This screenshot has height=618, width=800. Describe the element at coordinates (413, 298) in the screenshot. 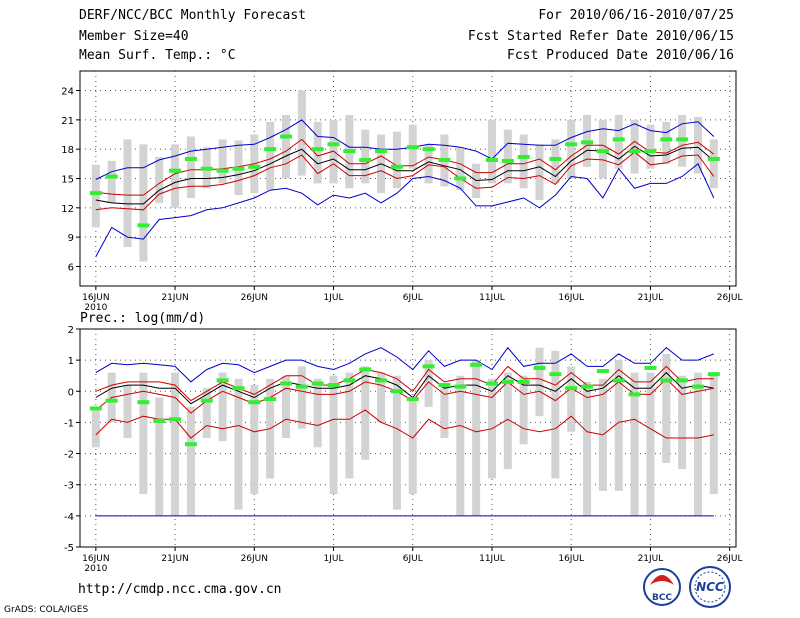

I see `x-tick-label: 6JUL` at that location.